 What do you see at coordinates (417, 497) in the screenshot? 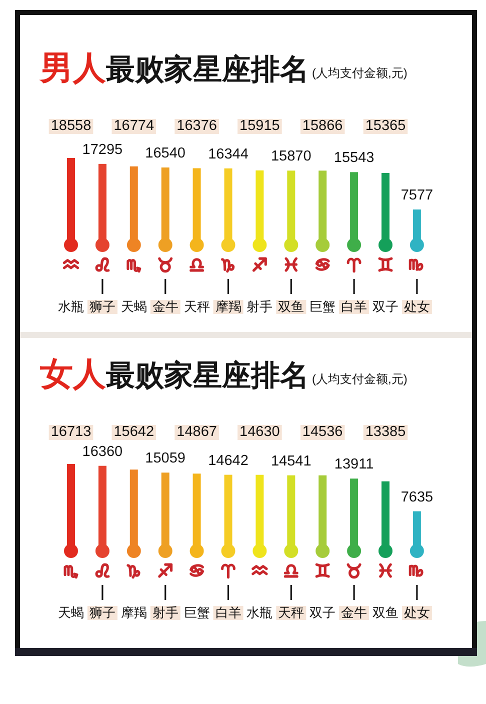
I see `data-label: 7635` at bounding box center [417, 497].